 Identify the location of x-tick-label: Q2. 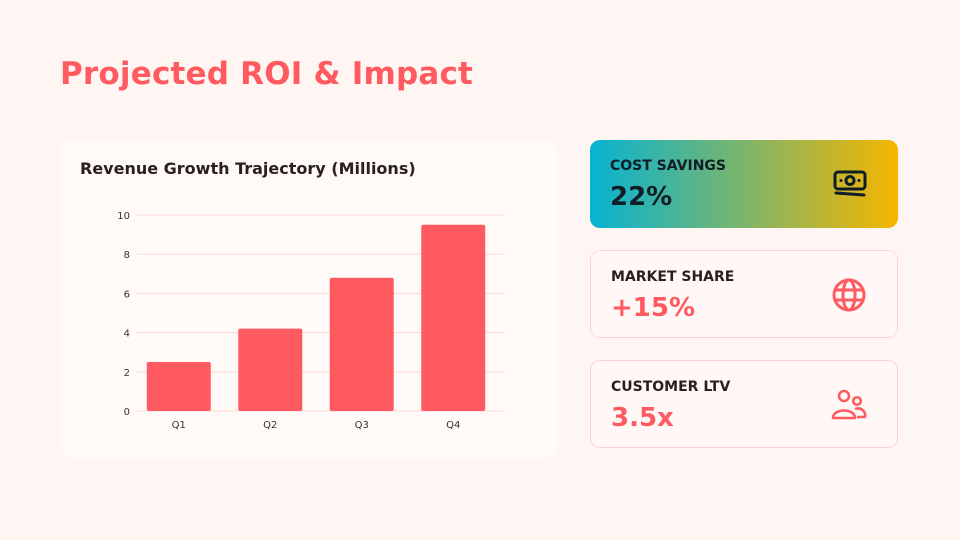
(270, 425).